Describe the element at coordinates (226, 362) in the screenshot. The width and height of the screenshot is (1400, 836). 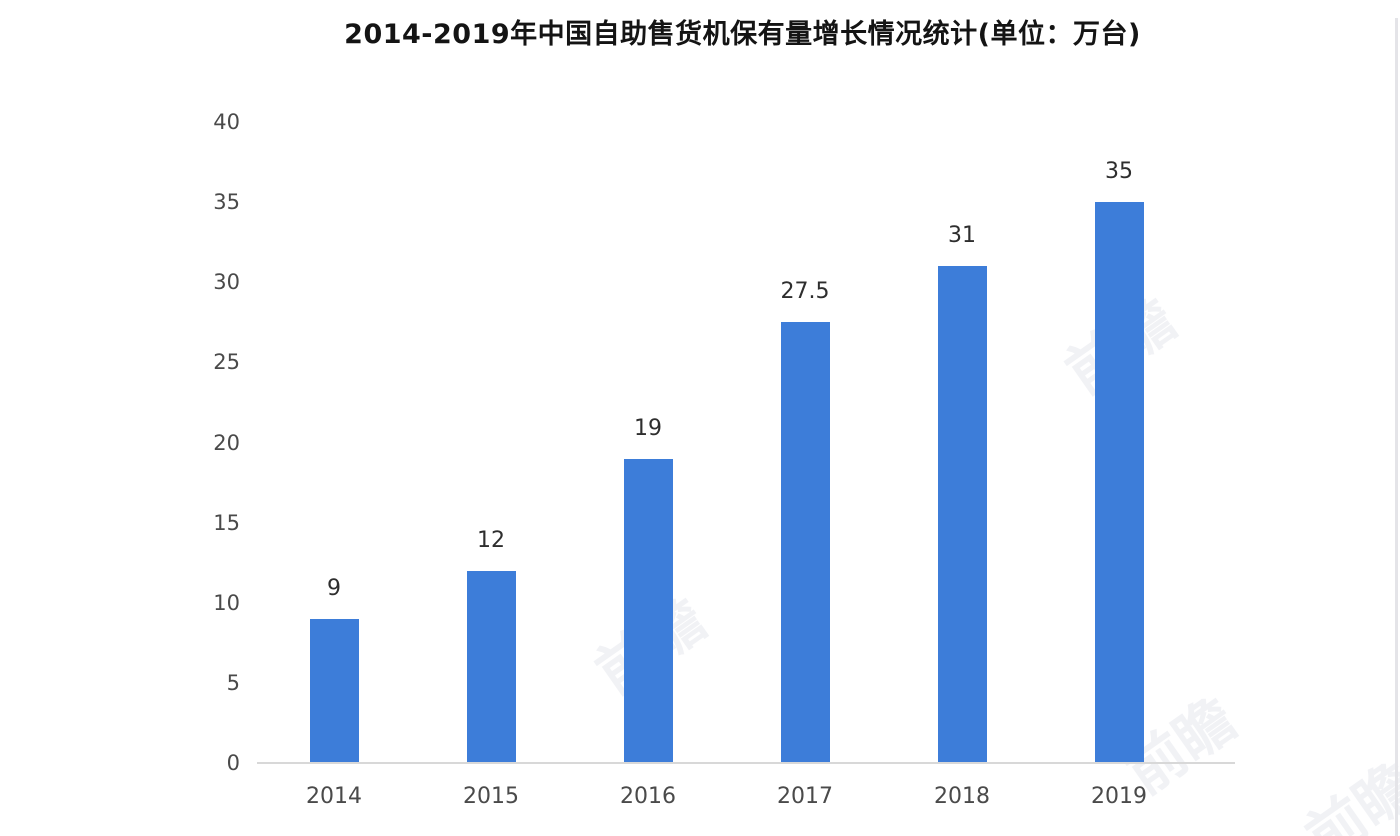
I see `y-tick-label: 25` at that location.